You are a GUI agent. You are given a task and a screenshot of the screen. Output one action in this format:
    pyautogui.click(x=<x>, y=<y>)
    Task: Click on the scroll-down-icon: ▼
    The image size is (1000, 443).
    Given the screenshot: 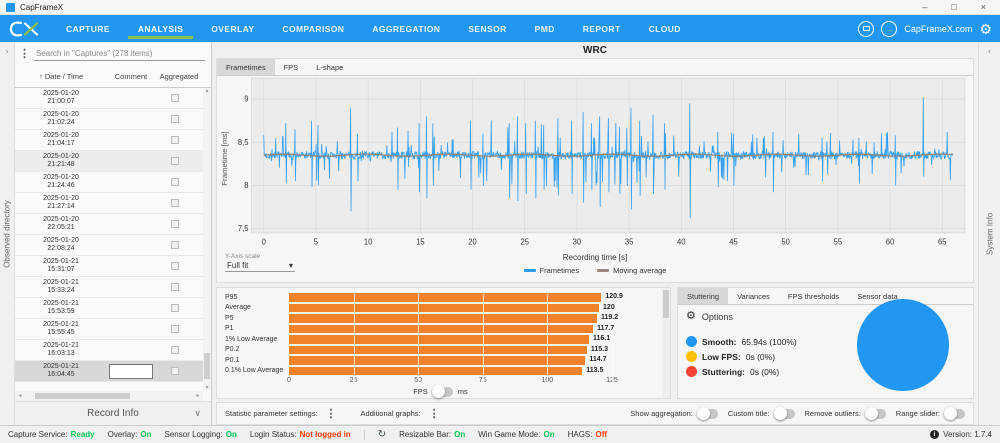 What is the action you would take?
    pyautogui.click(x=207, y=388)
    